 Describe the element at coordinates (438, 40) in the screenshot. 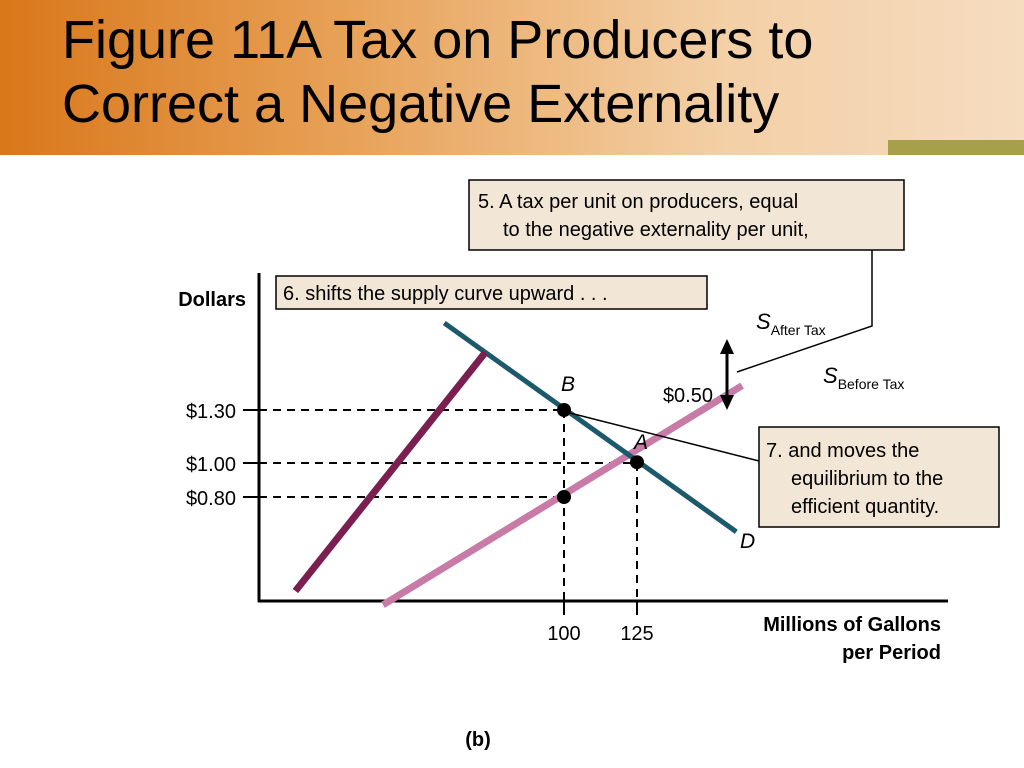

I see `slide-title-line-1: Figure 11A Tax on Producers to` at that location.